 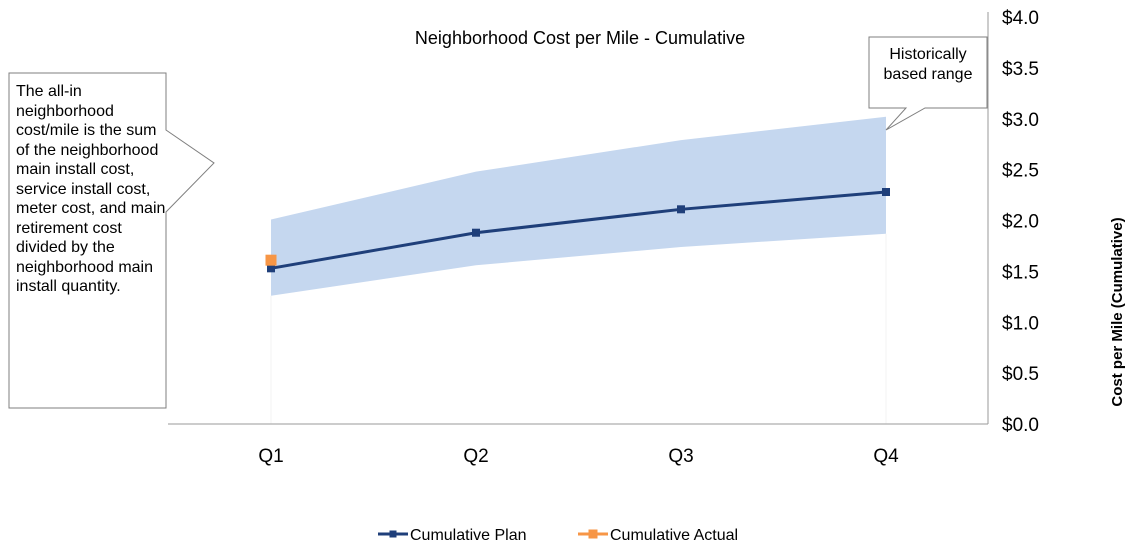 What do you see at coordinates (1020, 222) in the screenshot?
I see `y-tick-label: $2.0` at bounding box center [1020, 222].